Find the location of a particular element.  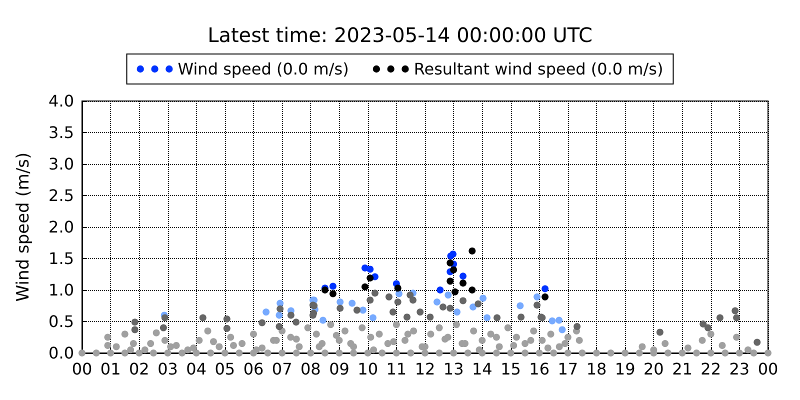

chart-title: Latest time: 2023-05-14 00:00:00 UTC is located at coordinates (400, 35).